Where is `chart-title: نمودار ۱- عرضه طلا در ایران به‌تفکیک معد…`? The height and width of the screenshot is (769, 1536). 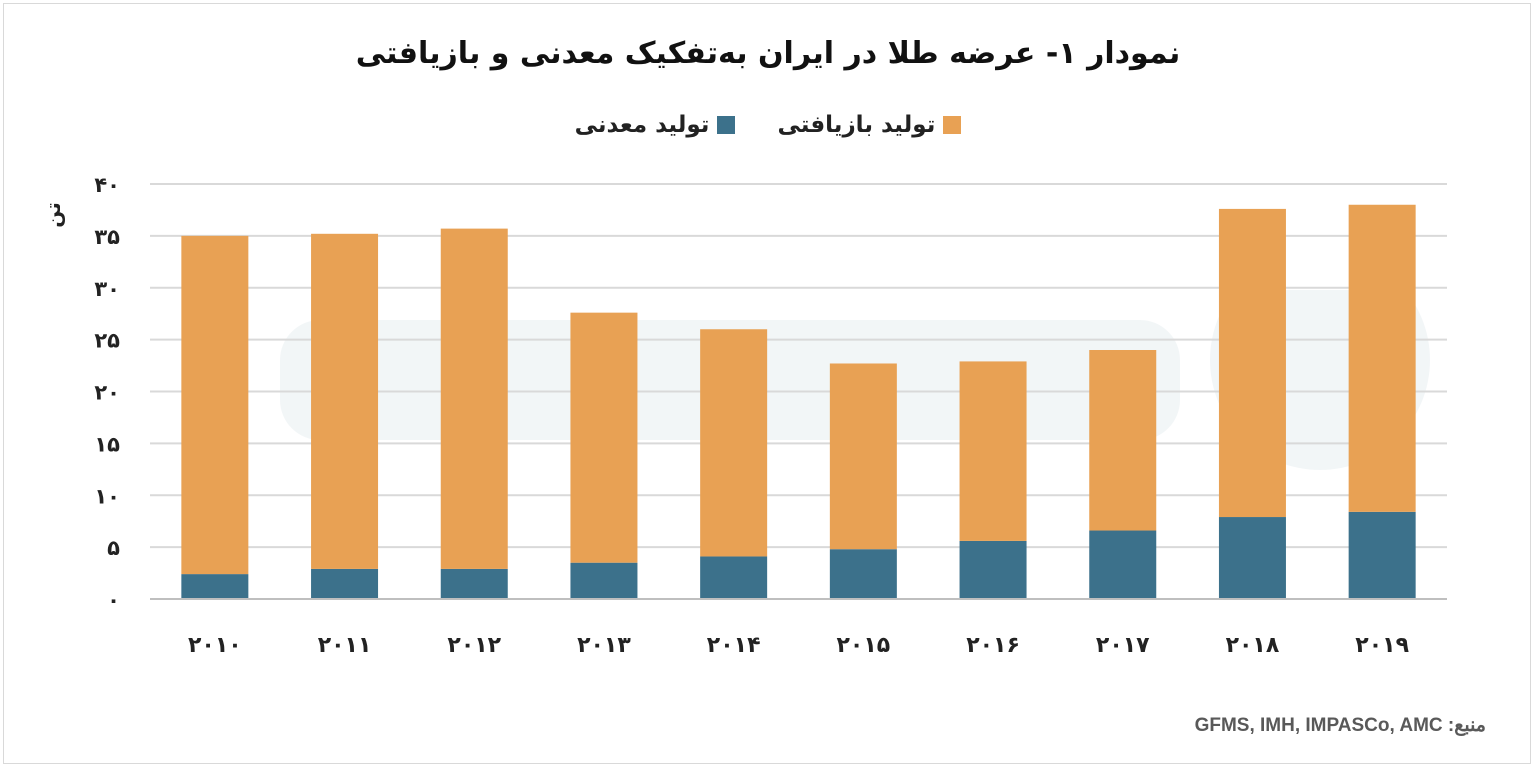 chart-title: نمودار ۱- عرضه طلا در ایران به‌تفکیک معد… is located at coordinates (768, 53).